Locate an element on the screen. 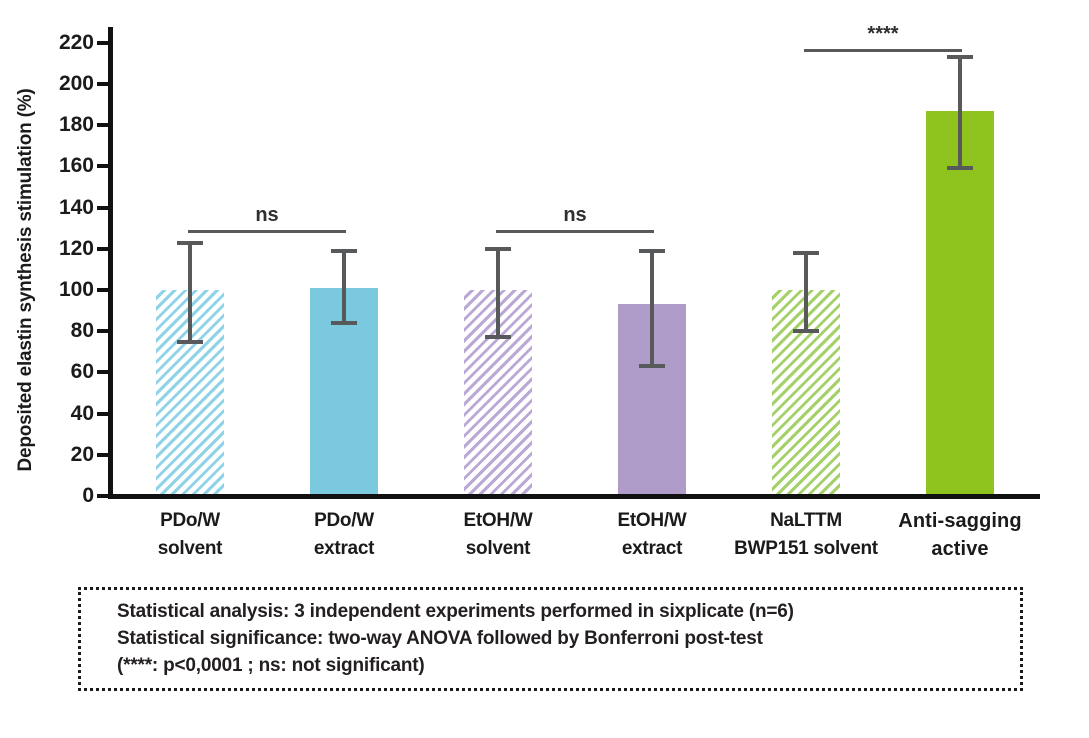  x-axis-label-line: active is located at coordinates (960, 549).